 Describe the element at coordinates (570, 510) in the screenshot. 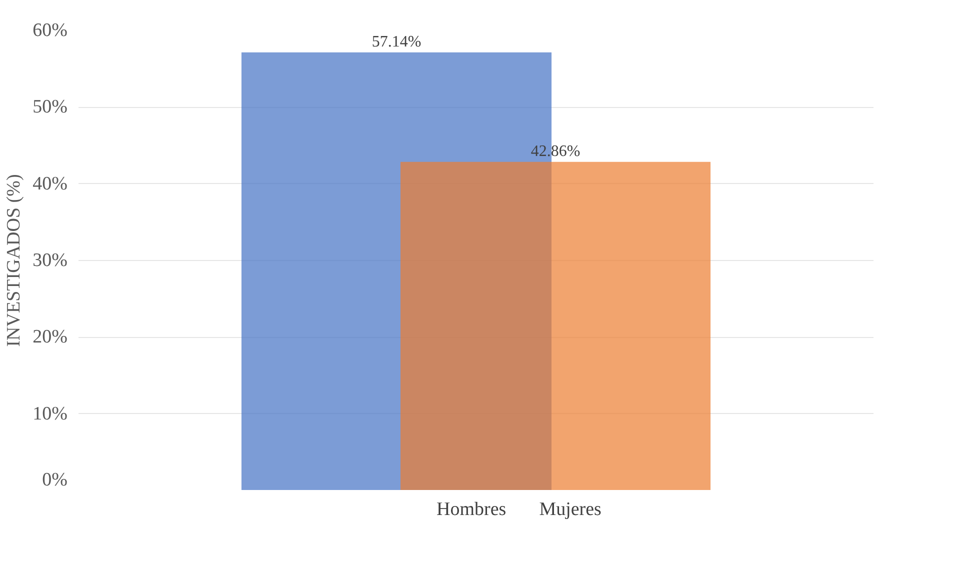

I see `series-label: Mujeres` at that location.